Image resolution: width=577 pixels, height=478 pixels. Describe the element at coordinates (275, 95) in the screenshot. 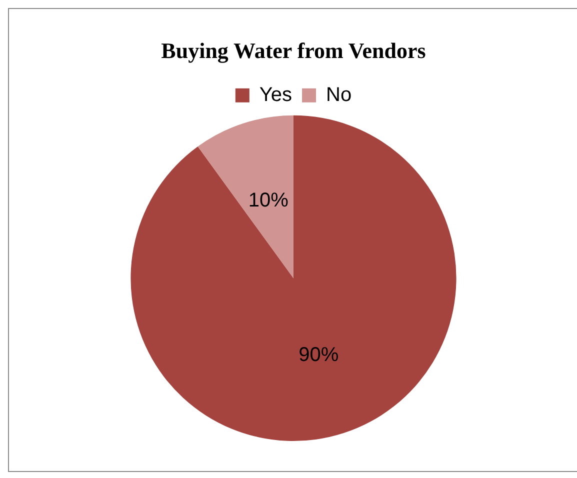

I see `legend-label: Yes` at that location.